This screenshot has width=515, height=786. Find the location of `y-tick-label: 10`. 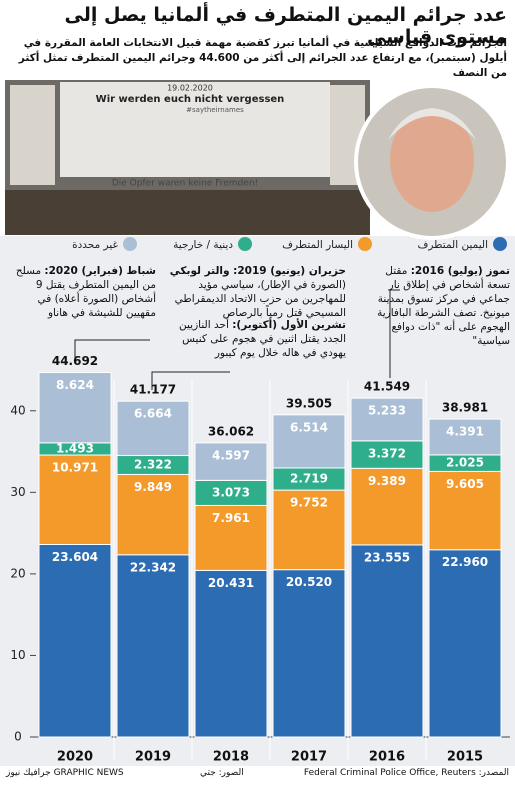

y-tick-label: 10 is located at coordinates (17, 655).